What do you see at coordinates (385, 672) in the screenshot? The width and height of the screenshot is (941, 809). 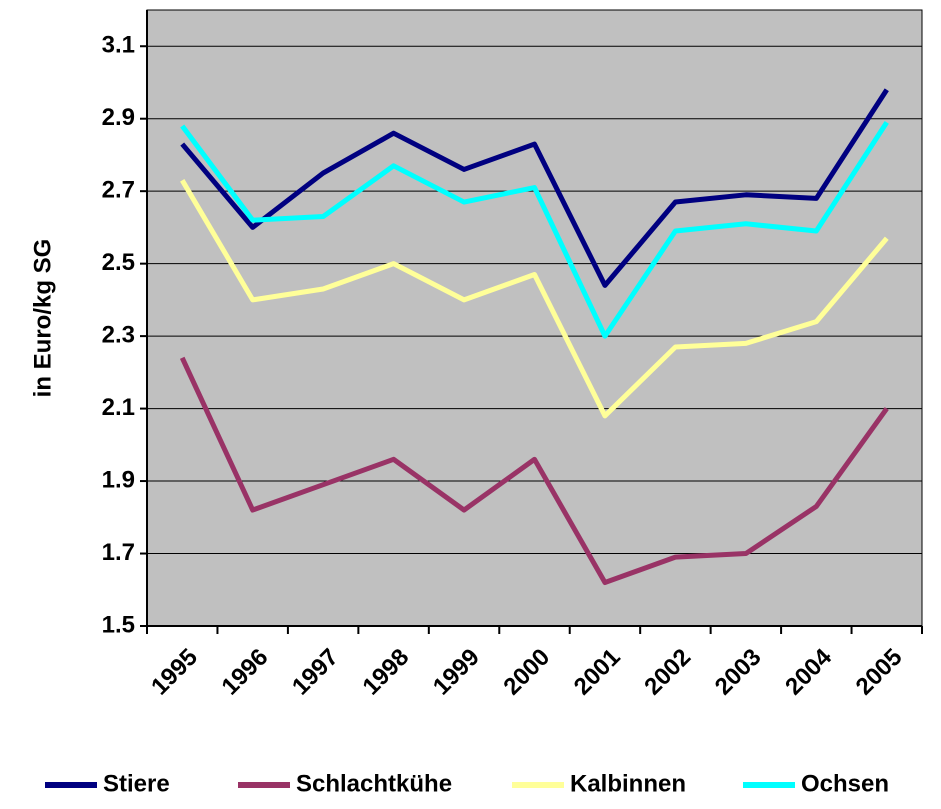 I see `x-tick-label: 1998` at bounding box center [385, 672].